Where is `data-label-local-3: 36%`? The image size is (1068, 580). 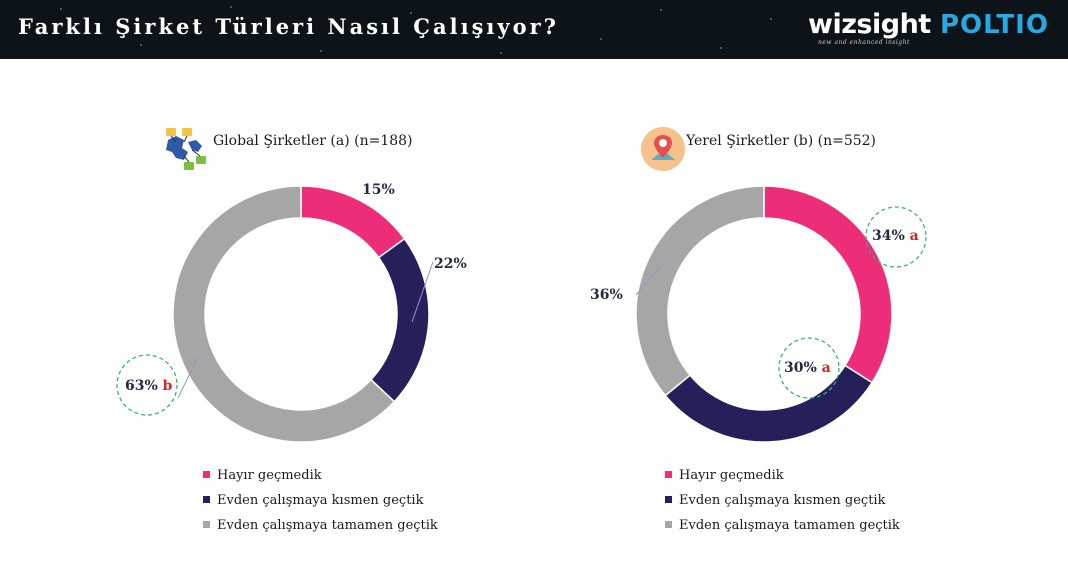 data-label-local-3: 36% is located at coordinates (606, 295).